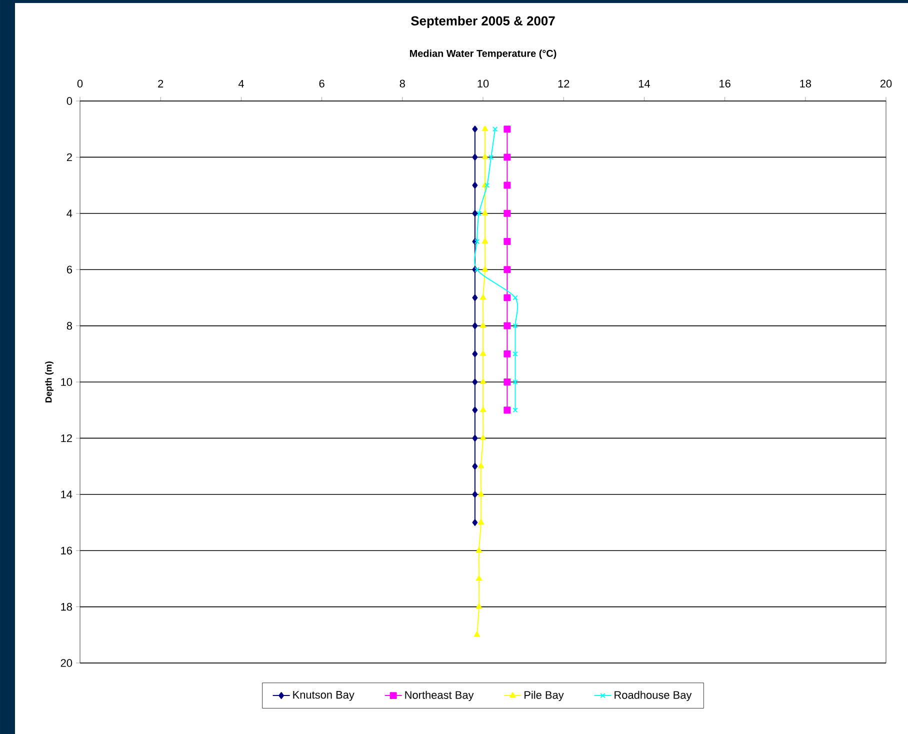 The width and height of the screenshot is (908, 734). Describe the element at coordinates (66, 663) in the screenshot. I see `y-tick-label: 20` at that location.